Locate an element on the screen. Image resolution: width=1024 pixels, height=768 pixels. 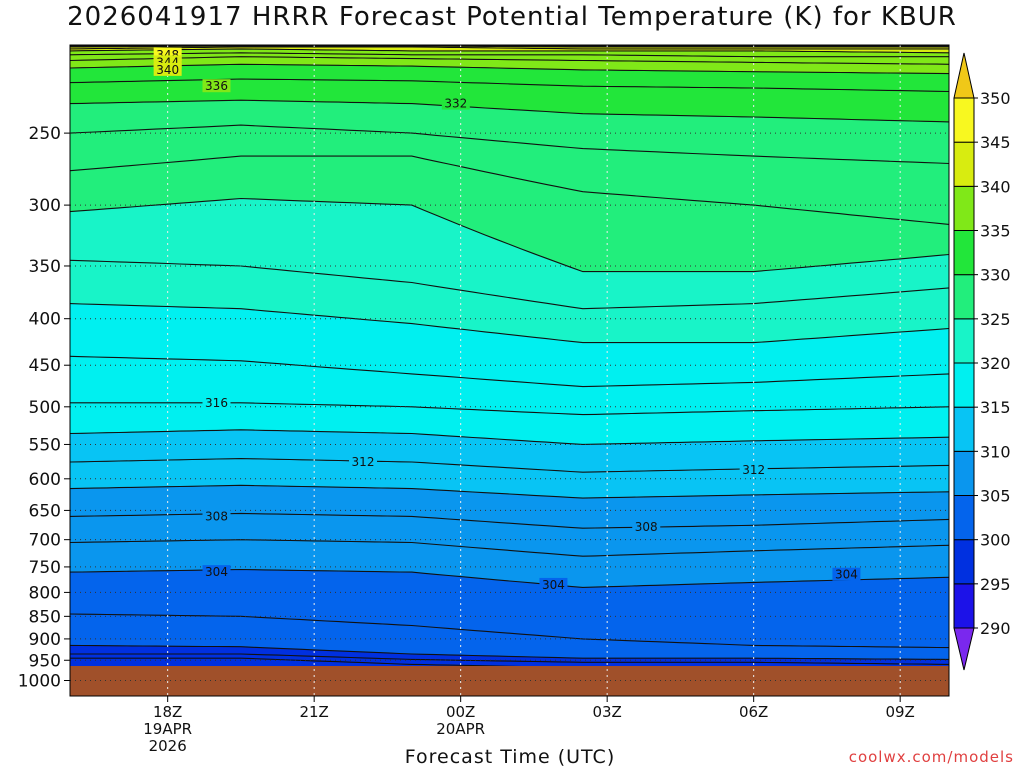
y-tick-label-400: 400 is located at coordinates (45, 320).